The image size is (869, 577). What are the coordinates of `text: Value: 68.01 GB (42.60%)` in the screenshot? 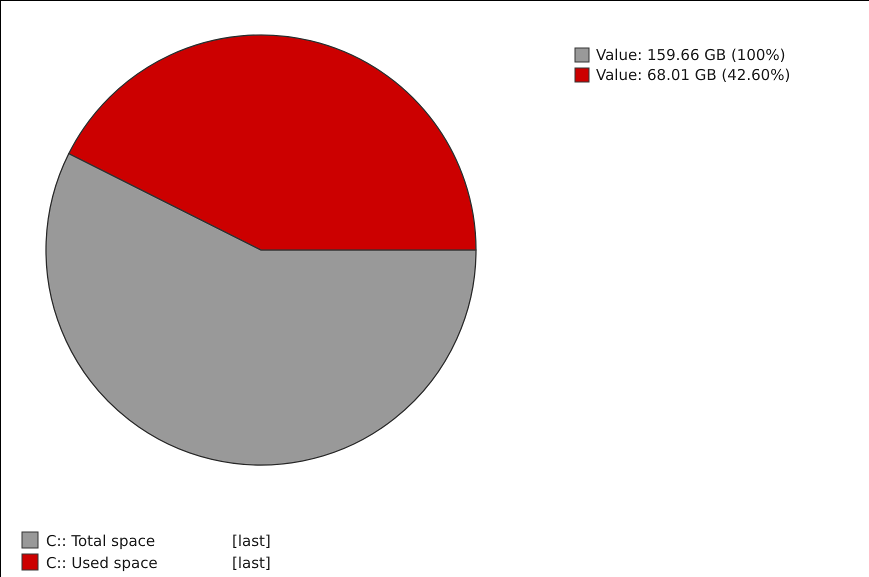 It's located at (693, 75).